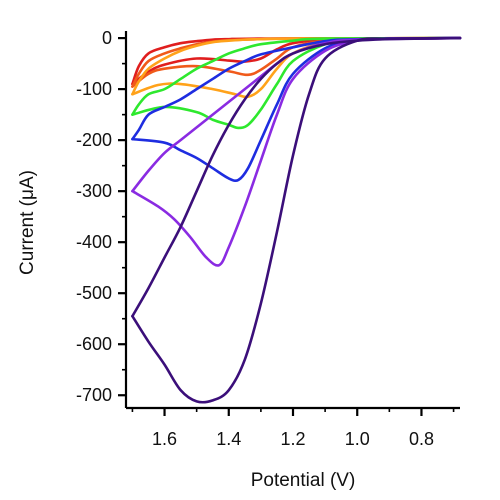 This screenshot has height=500, width=500. What do you see at coordinates (94, 242) in the screenshot?
I see `y-tick-label: -400` at bounding box center [94, 242].